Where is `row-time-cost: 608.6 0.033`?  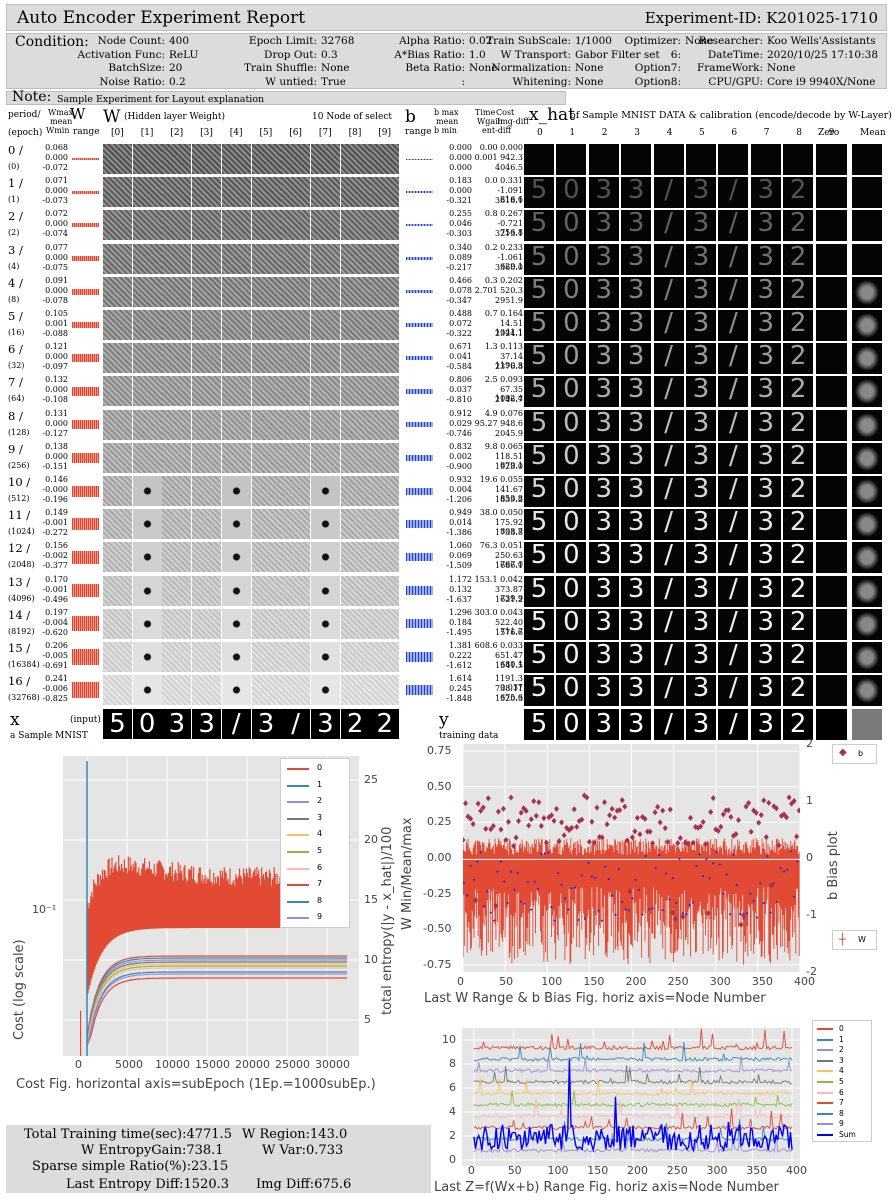
row-time-cost: 608.6 0.033 is located at coordinates (498, 645).